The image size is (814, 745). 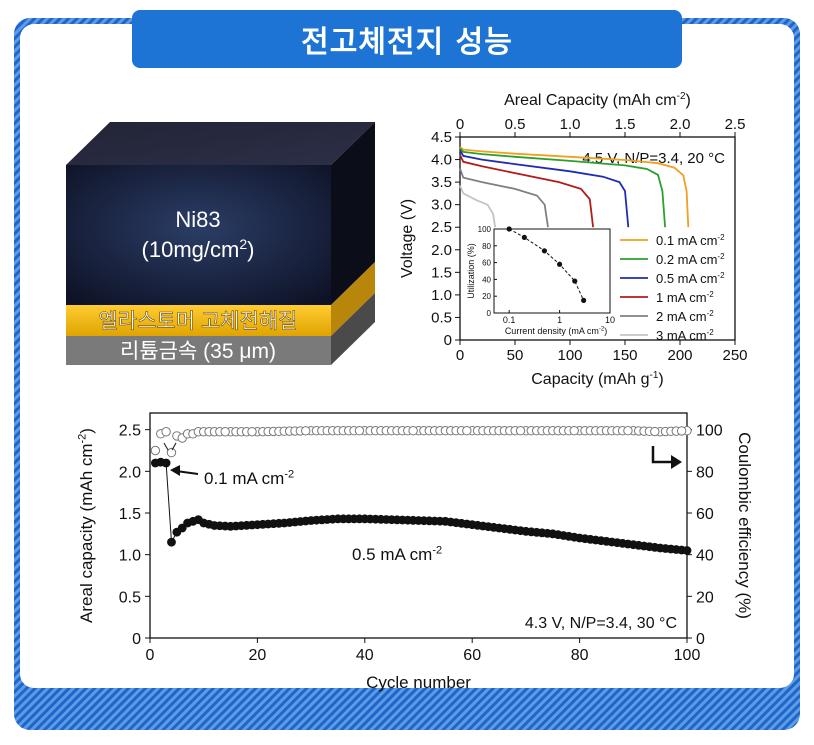 I want to click on cycle-y2-tick-label: 40, so click(x=705, y=556).